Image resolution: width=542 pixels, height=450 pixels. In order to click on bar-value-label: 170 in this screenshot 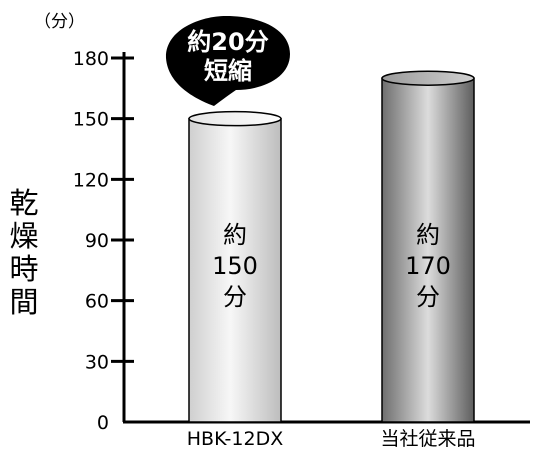, I will do `click(428, 266)`.